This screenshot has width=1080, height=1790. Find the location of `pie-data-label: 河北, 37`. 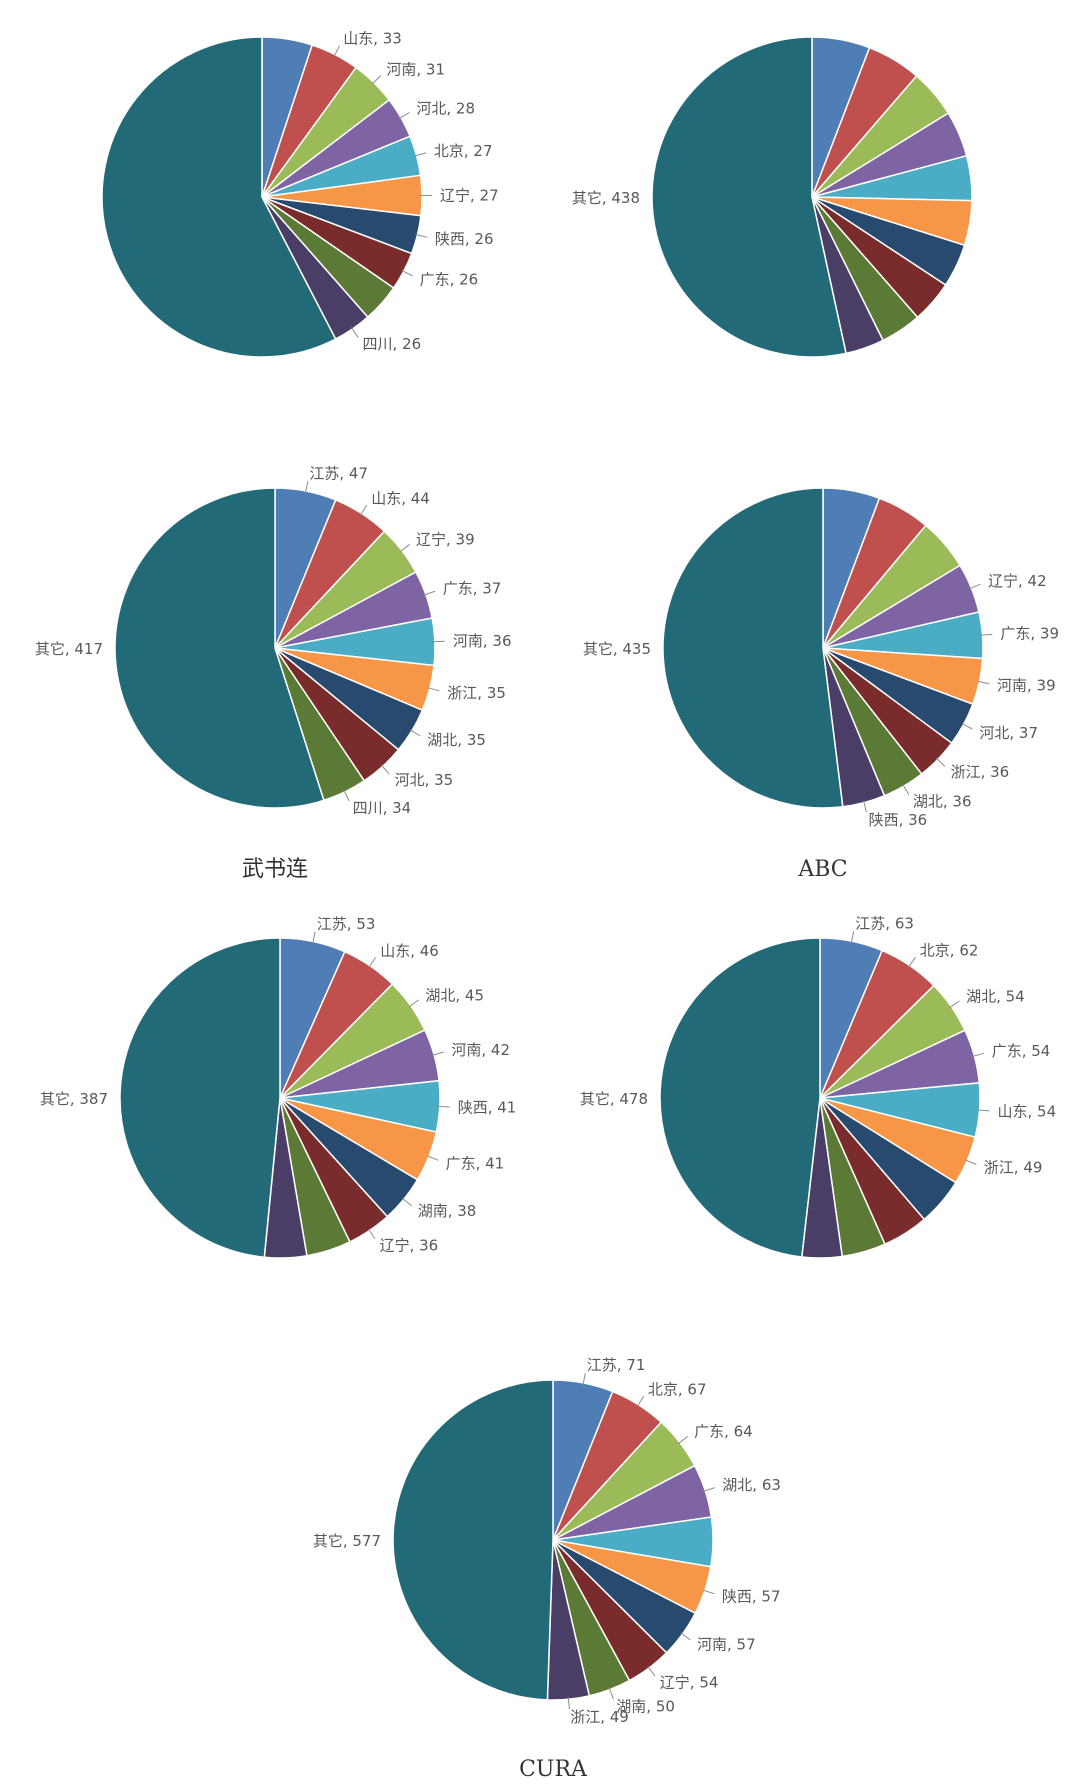

pie-data-label: 河北, 37 is located at coordinates (1008, 733).